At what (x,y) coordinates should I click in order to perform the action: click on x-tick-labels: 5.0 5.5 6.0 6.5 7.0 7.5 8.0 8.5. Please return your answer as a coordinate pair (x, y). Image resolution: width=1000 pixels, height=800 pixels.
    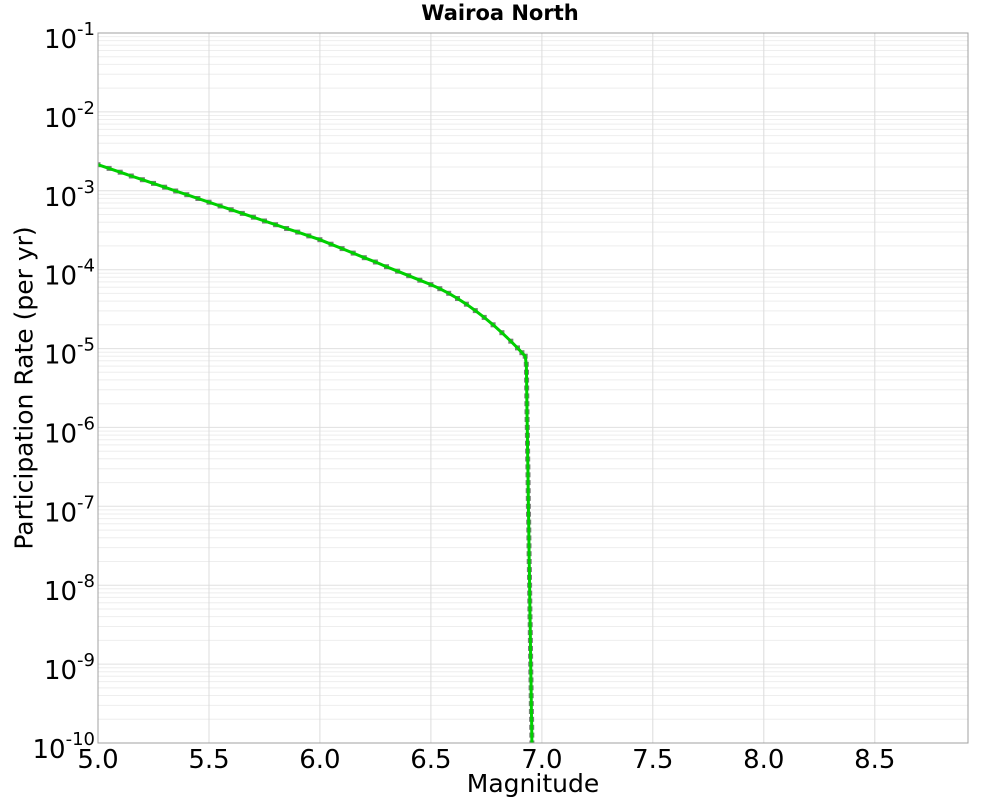
    Looking at the image, I should click on (486, 760).